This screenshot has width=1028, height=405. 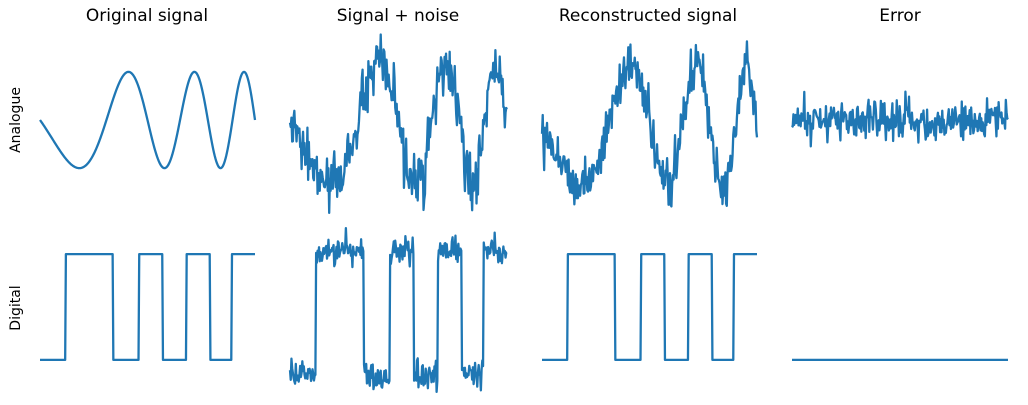 I want to click on digital-original-panel, so click(x=147, y=307).